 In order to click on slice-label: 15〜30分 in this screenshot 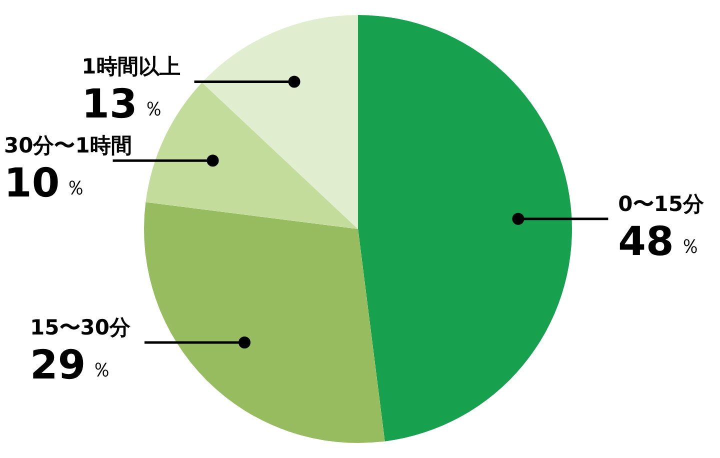, I will do `click(81, 327)`.